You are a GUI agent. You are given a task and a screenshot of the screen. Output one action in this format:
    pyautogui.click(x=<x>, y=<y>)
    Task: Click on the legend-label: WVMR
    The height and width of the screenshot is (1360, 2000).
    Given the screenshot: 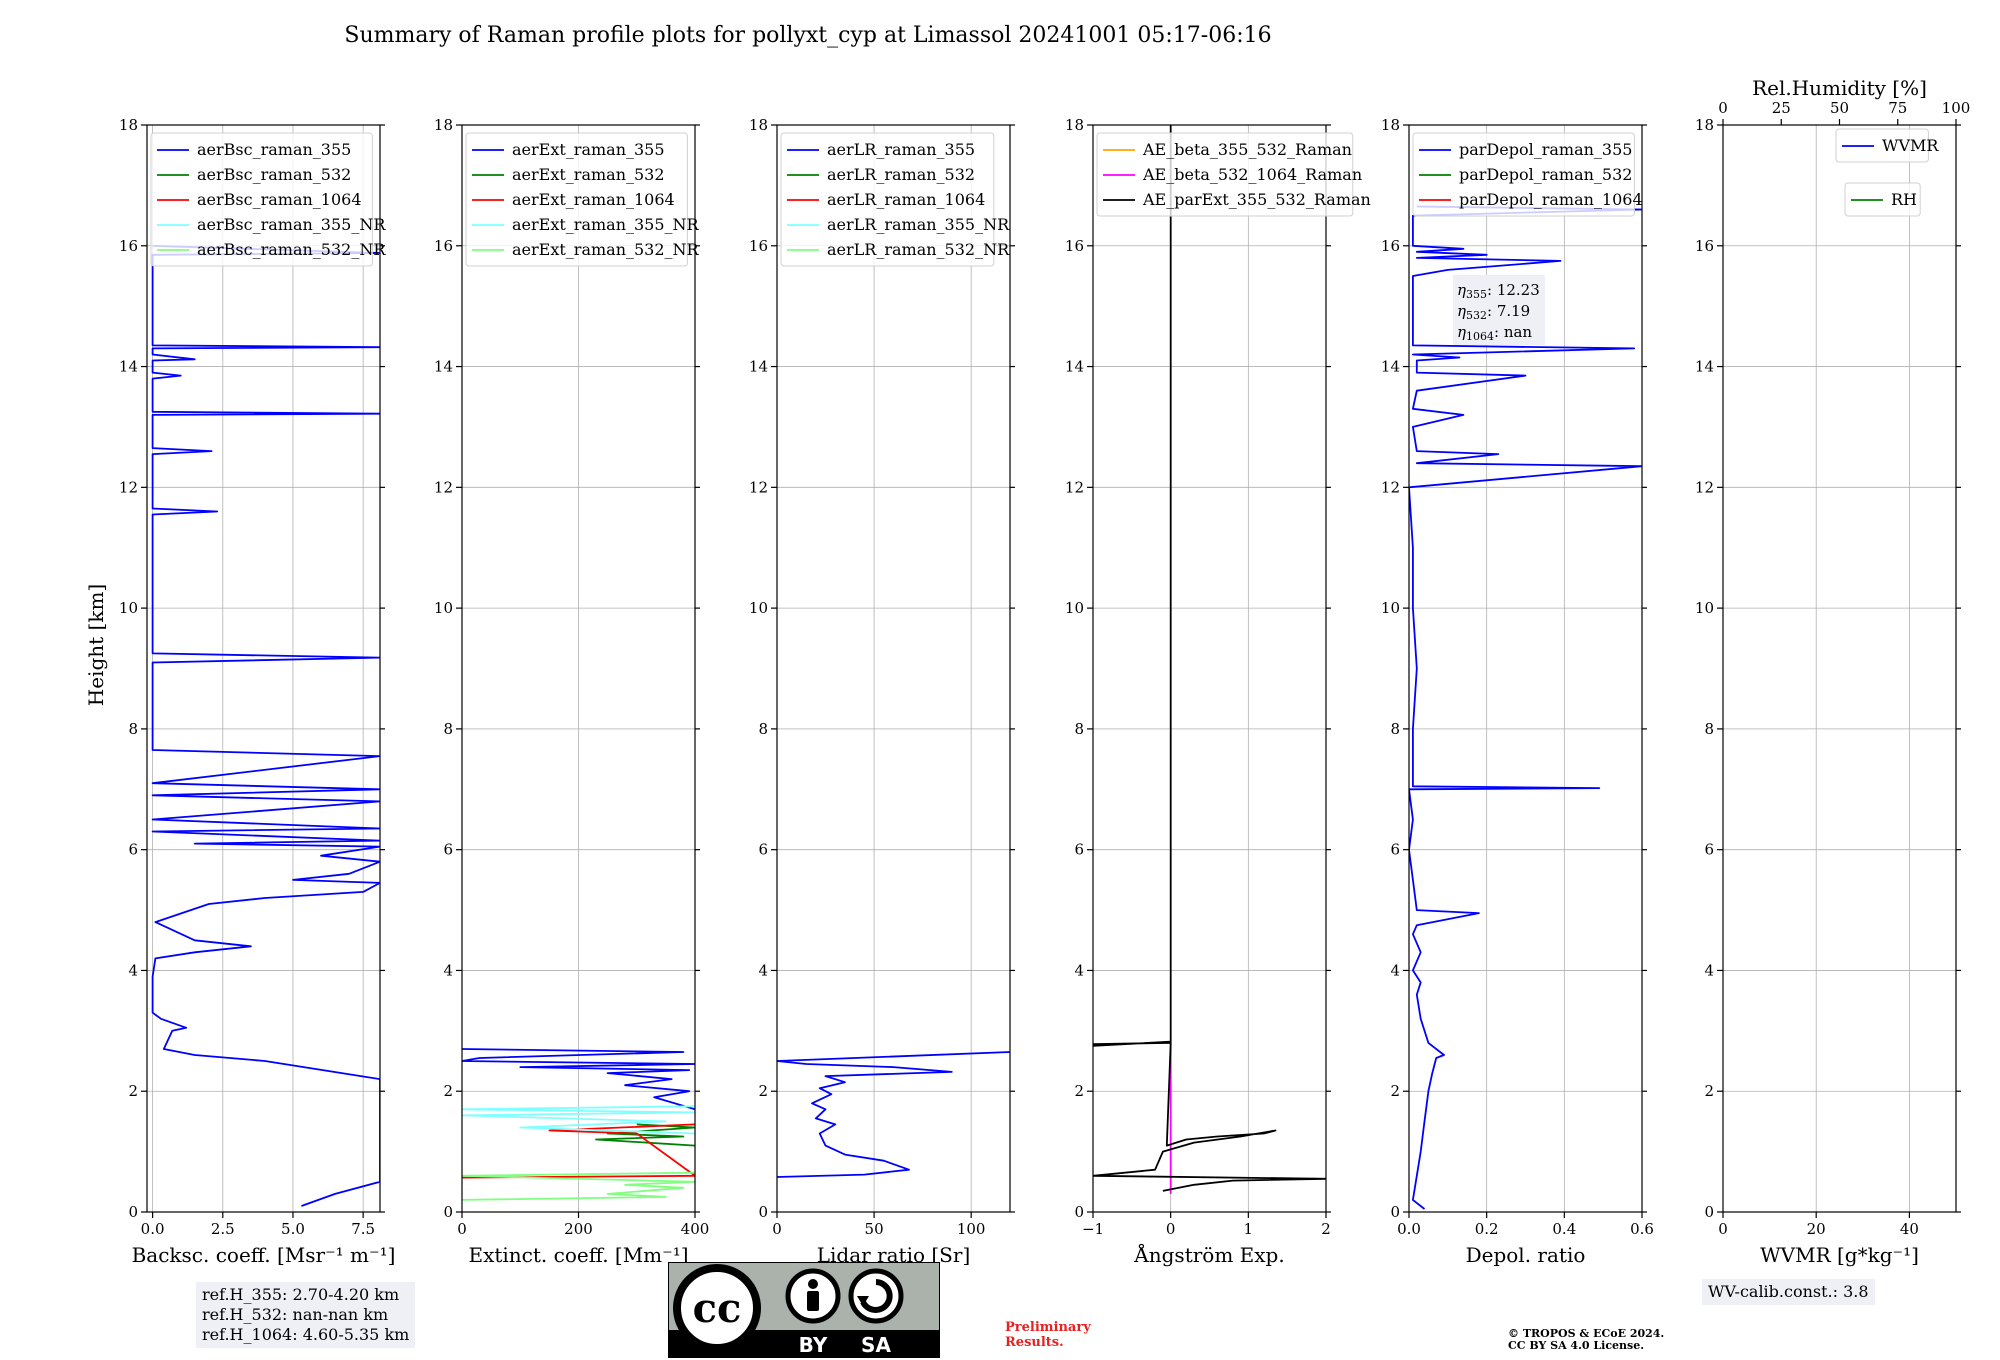 What is the action you would take?
    pyautogui.click(x=1910, y=145)
    